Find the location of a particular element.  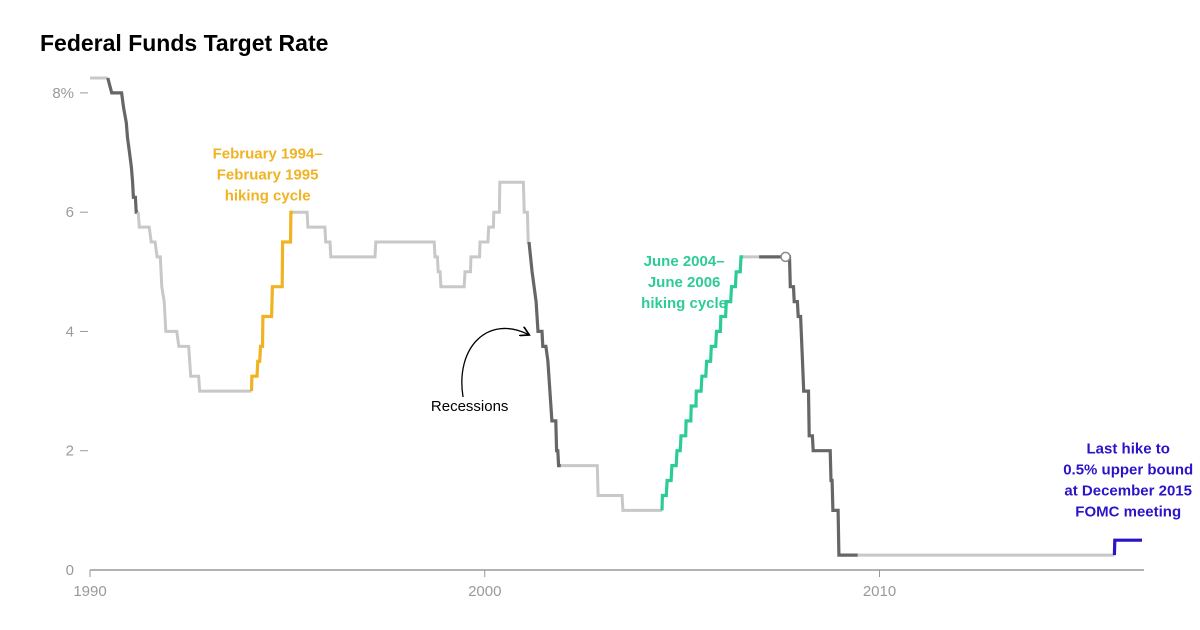

chart-title: Federal Funds Target Rate is located at coordinates (184, 43).